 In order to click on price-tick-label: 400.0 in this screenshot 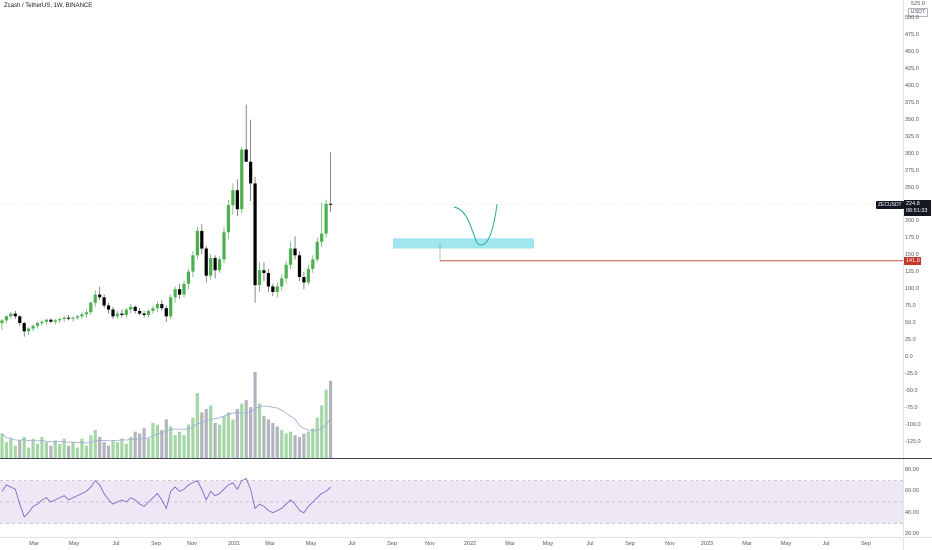, I will do `click(912, 85)`.